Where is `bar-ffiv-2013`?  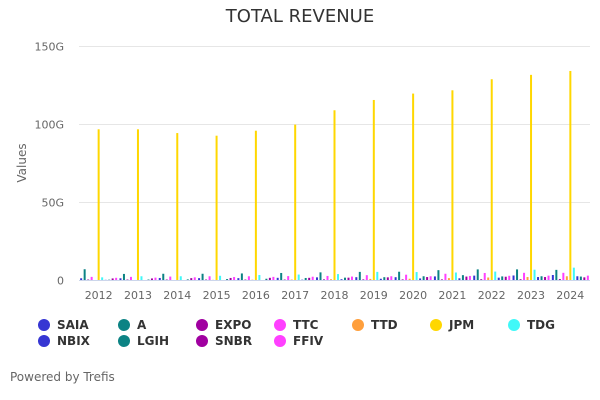 bar-ffiv-2013 is located at coordinates (155, 278).